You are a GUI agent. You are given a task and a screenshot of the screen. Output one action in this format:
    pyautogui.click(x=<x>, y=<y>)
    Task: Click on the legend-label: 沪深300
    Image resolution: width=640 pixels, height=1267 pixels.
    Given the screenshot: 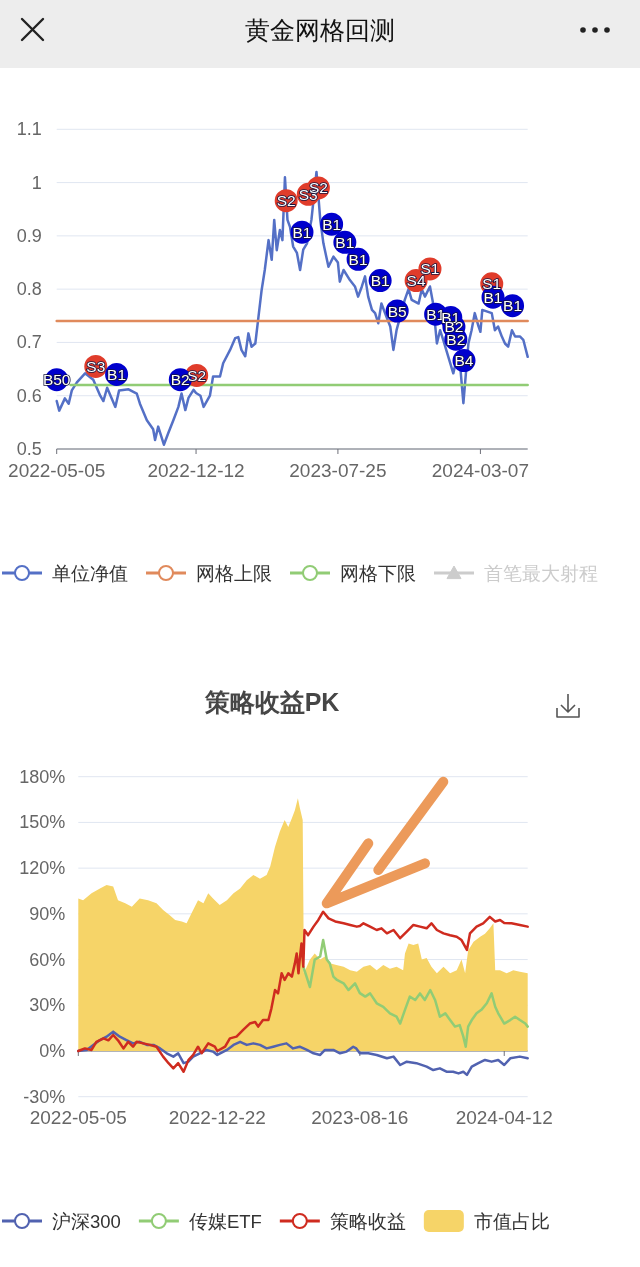 What is the action you would take?
    pyautogui.click(x=86, y=1221)
    